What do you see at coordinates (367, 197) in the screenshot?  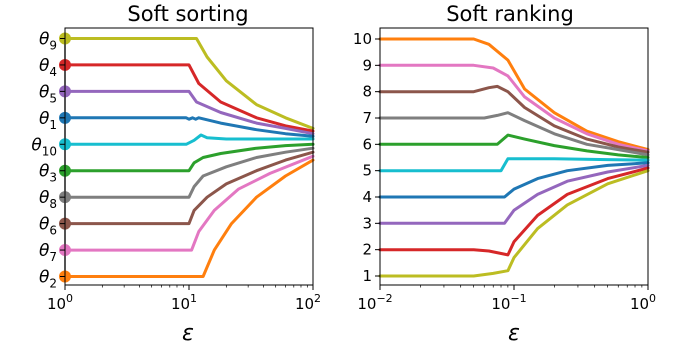 I see `y-tick-label: 4` at bounding box center [367, 197].